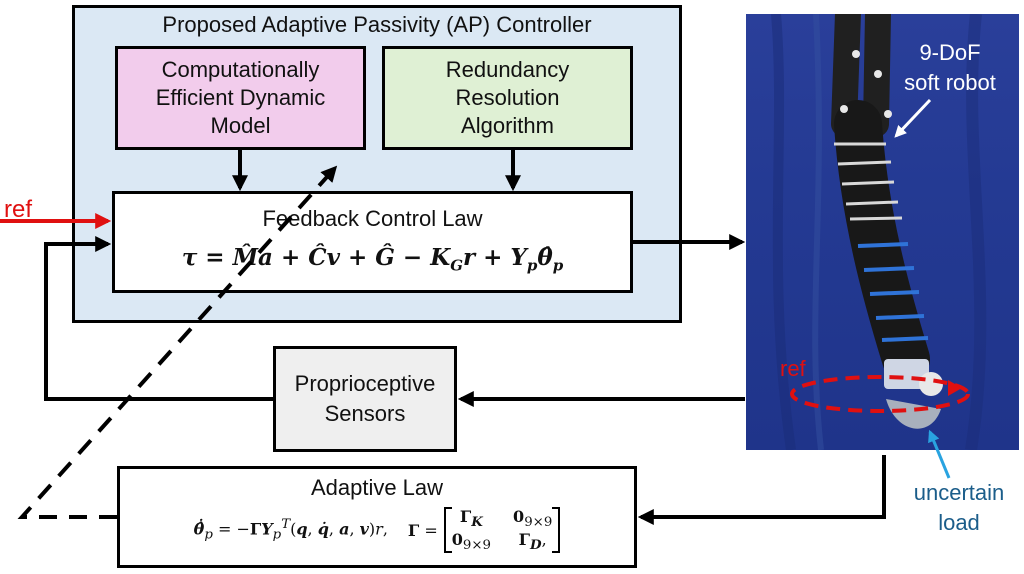 The image size is (1024, 574). I want to click on robot-pointer-arrow, so click(913, 118).